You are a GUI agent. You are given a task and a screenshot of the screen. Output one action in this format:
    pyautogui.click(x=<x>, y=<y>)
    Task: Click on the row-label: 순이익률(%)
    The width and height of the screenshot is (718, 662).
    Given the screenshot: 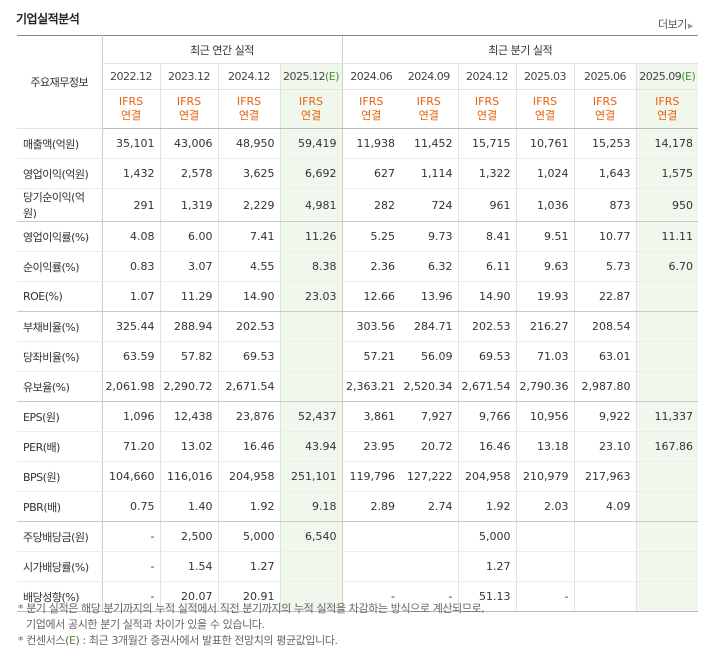 What is the action you would take?
    pyautogui.click(x=60, y=266)
    